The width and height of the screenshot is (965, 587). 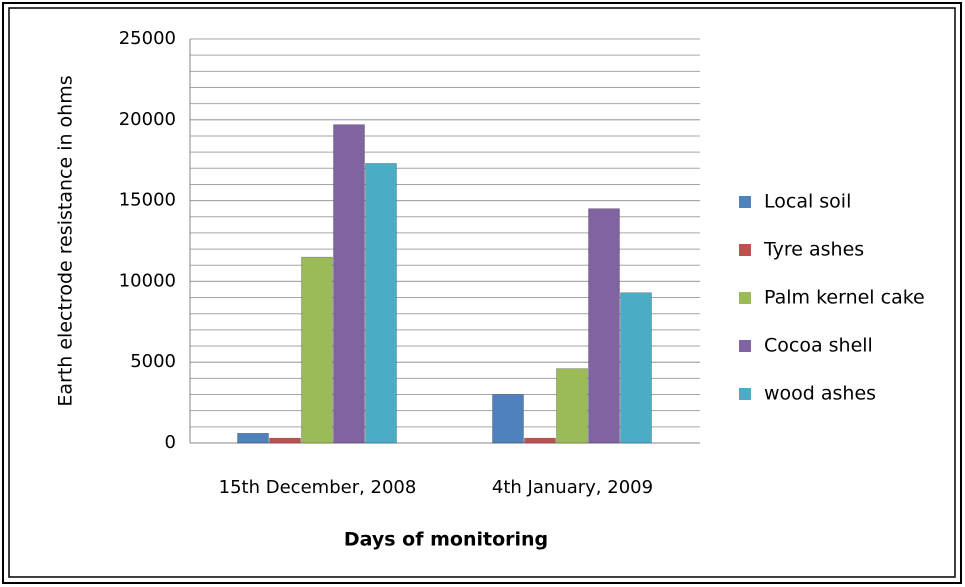 What do you see at coordinates (66, 240) in the screenshot?
I see `y-axis-title: Earth electrode resistance in ohms` at bounding box center [66, 240].